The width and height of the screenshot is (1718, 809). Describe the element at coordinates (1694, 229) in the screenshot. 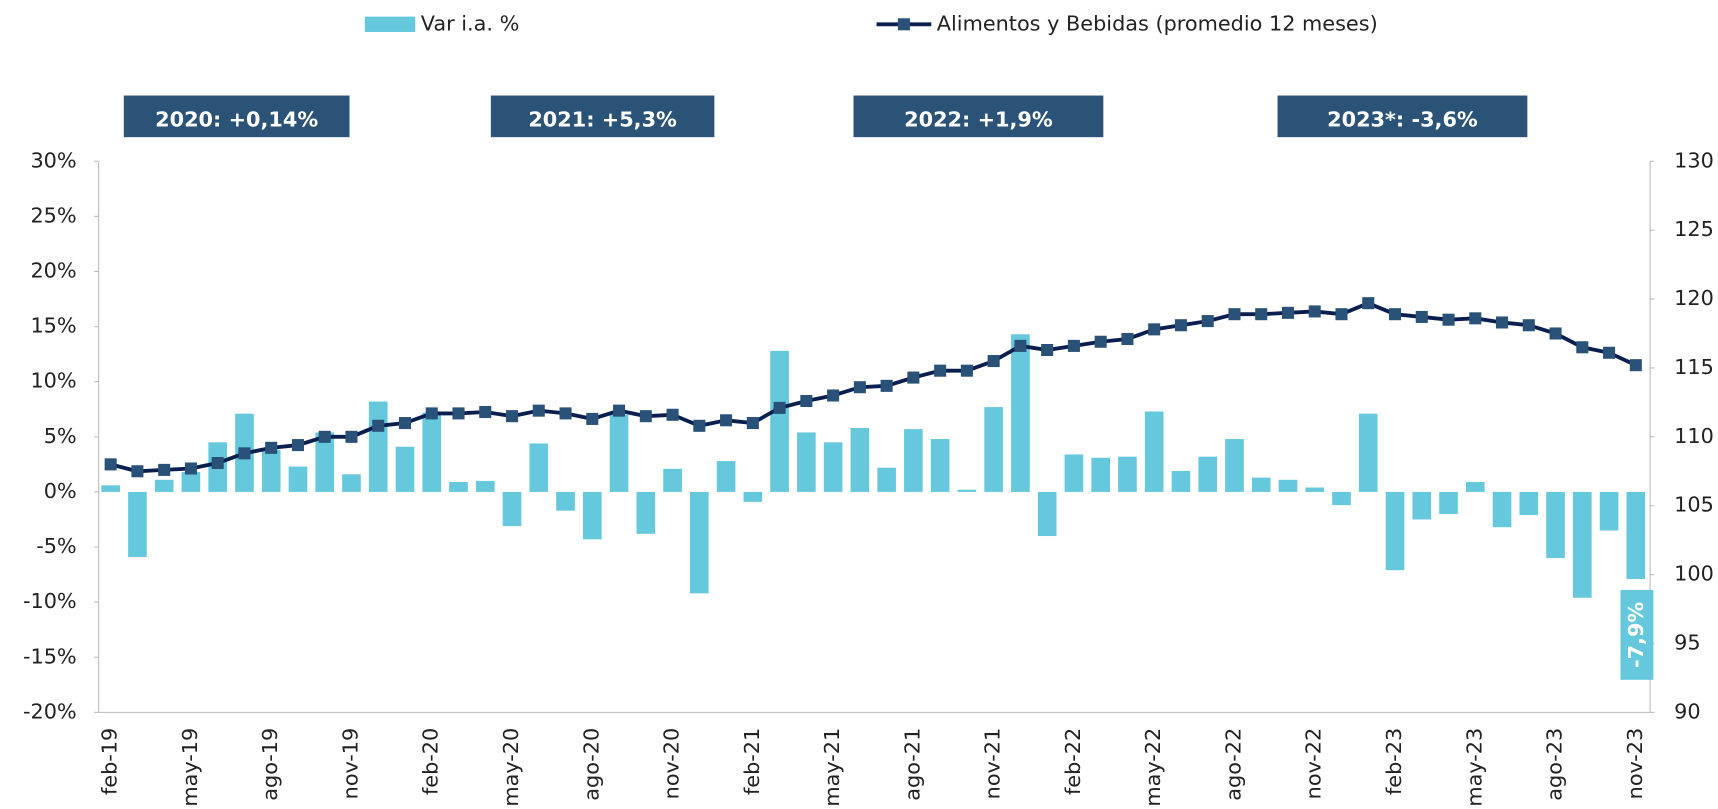

I see `y2-tick-label: 125` at that location.